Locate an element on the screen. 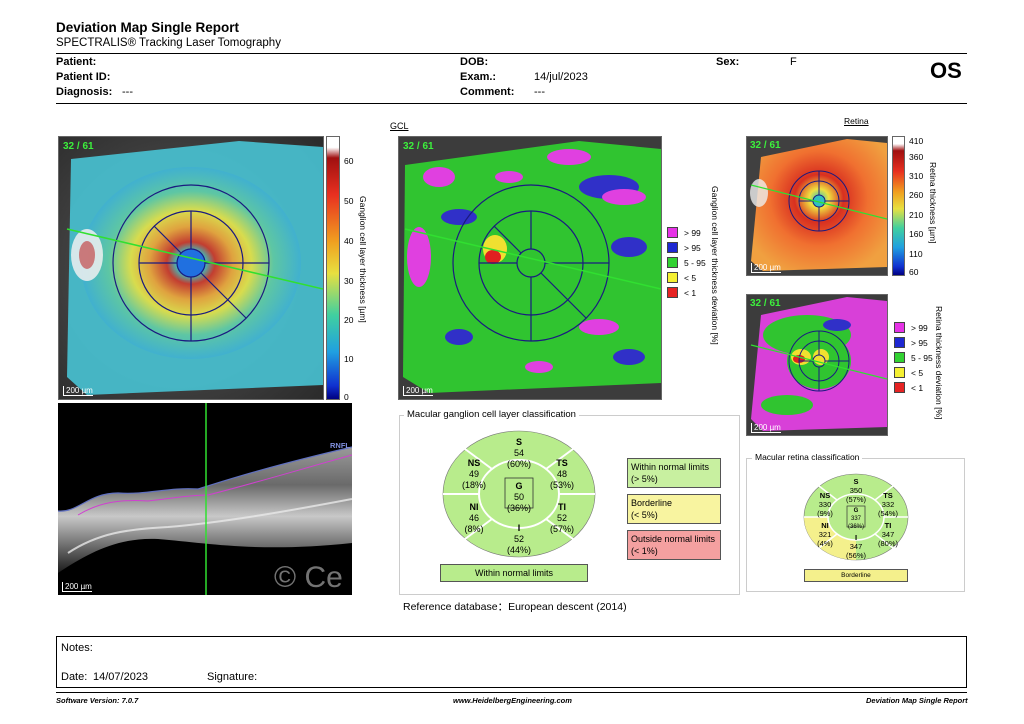 The image size is (1024, 724). gcl-deviation-image is located at coordinates (530, 268).